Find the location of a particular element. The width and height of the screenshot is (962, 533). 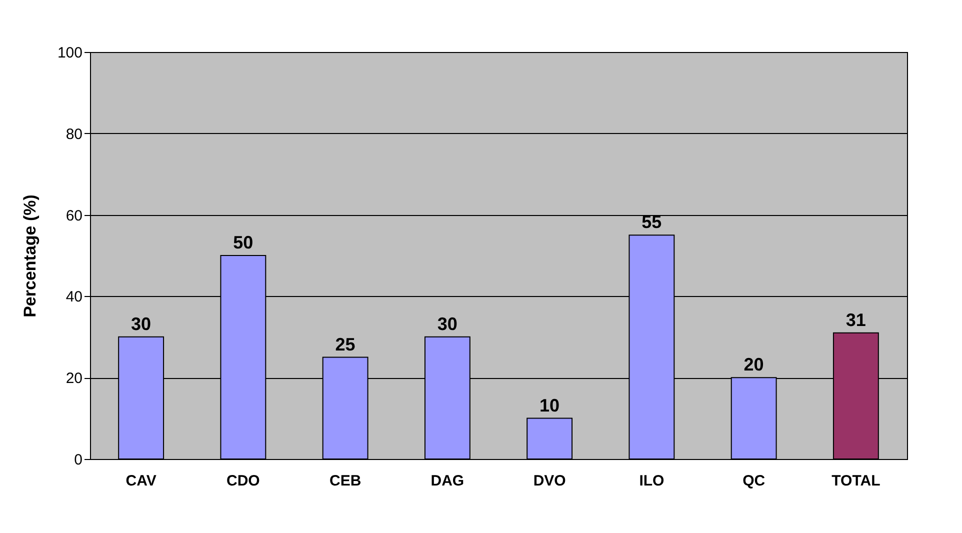

x-tick-label: QC is located at coordinates (754, 481).